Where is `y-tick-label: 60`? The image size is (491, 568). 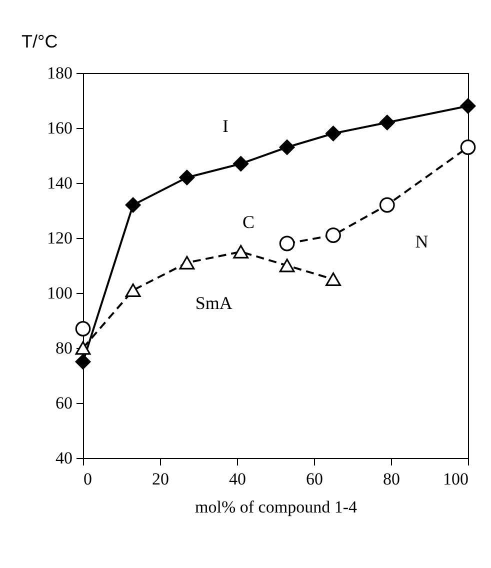
y-tick-label: 60 is located at coordinates (64, 403).